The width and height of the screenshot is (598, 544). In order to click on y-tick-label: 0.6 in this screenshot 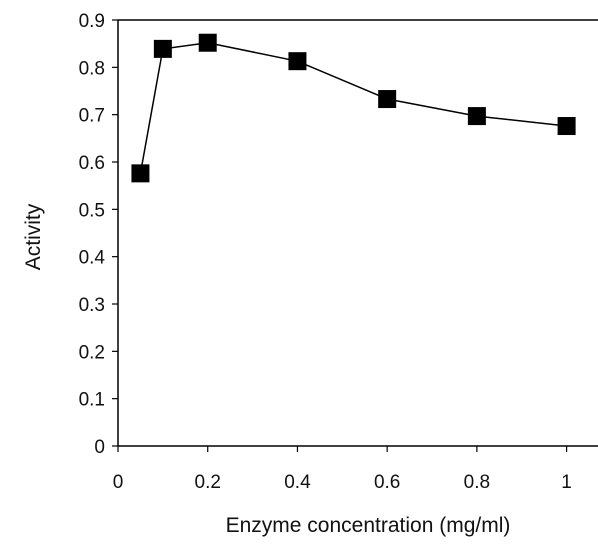, I will do `click(92, 163)`.